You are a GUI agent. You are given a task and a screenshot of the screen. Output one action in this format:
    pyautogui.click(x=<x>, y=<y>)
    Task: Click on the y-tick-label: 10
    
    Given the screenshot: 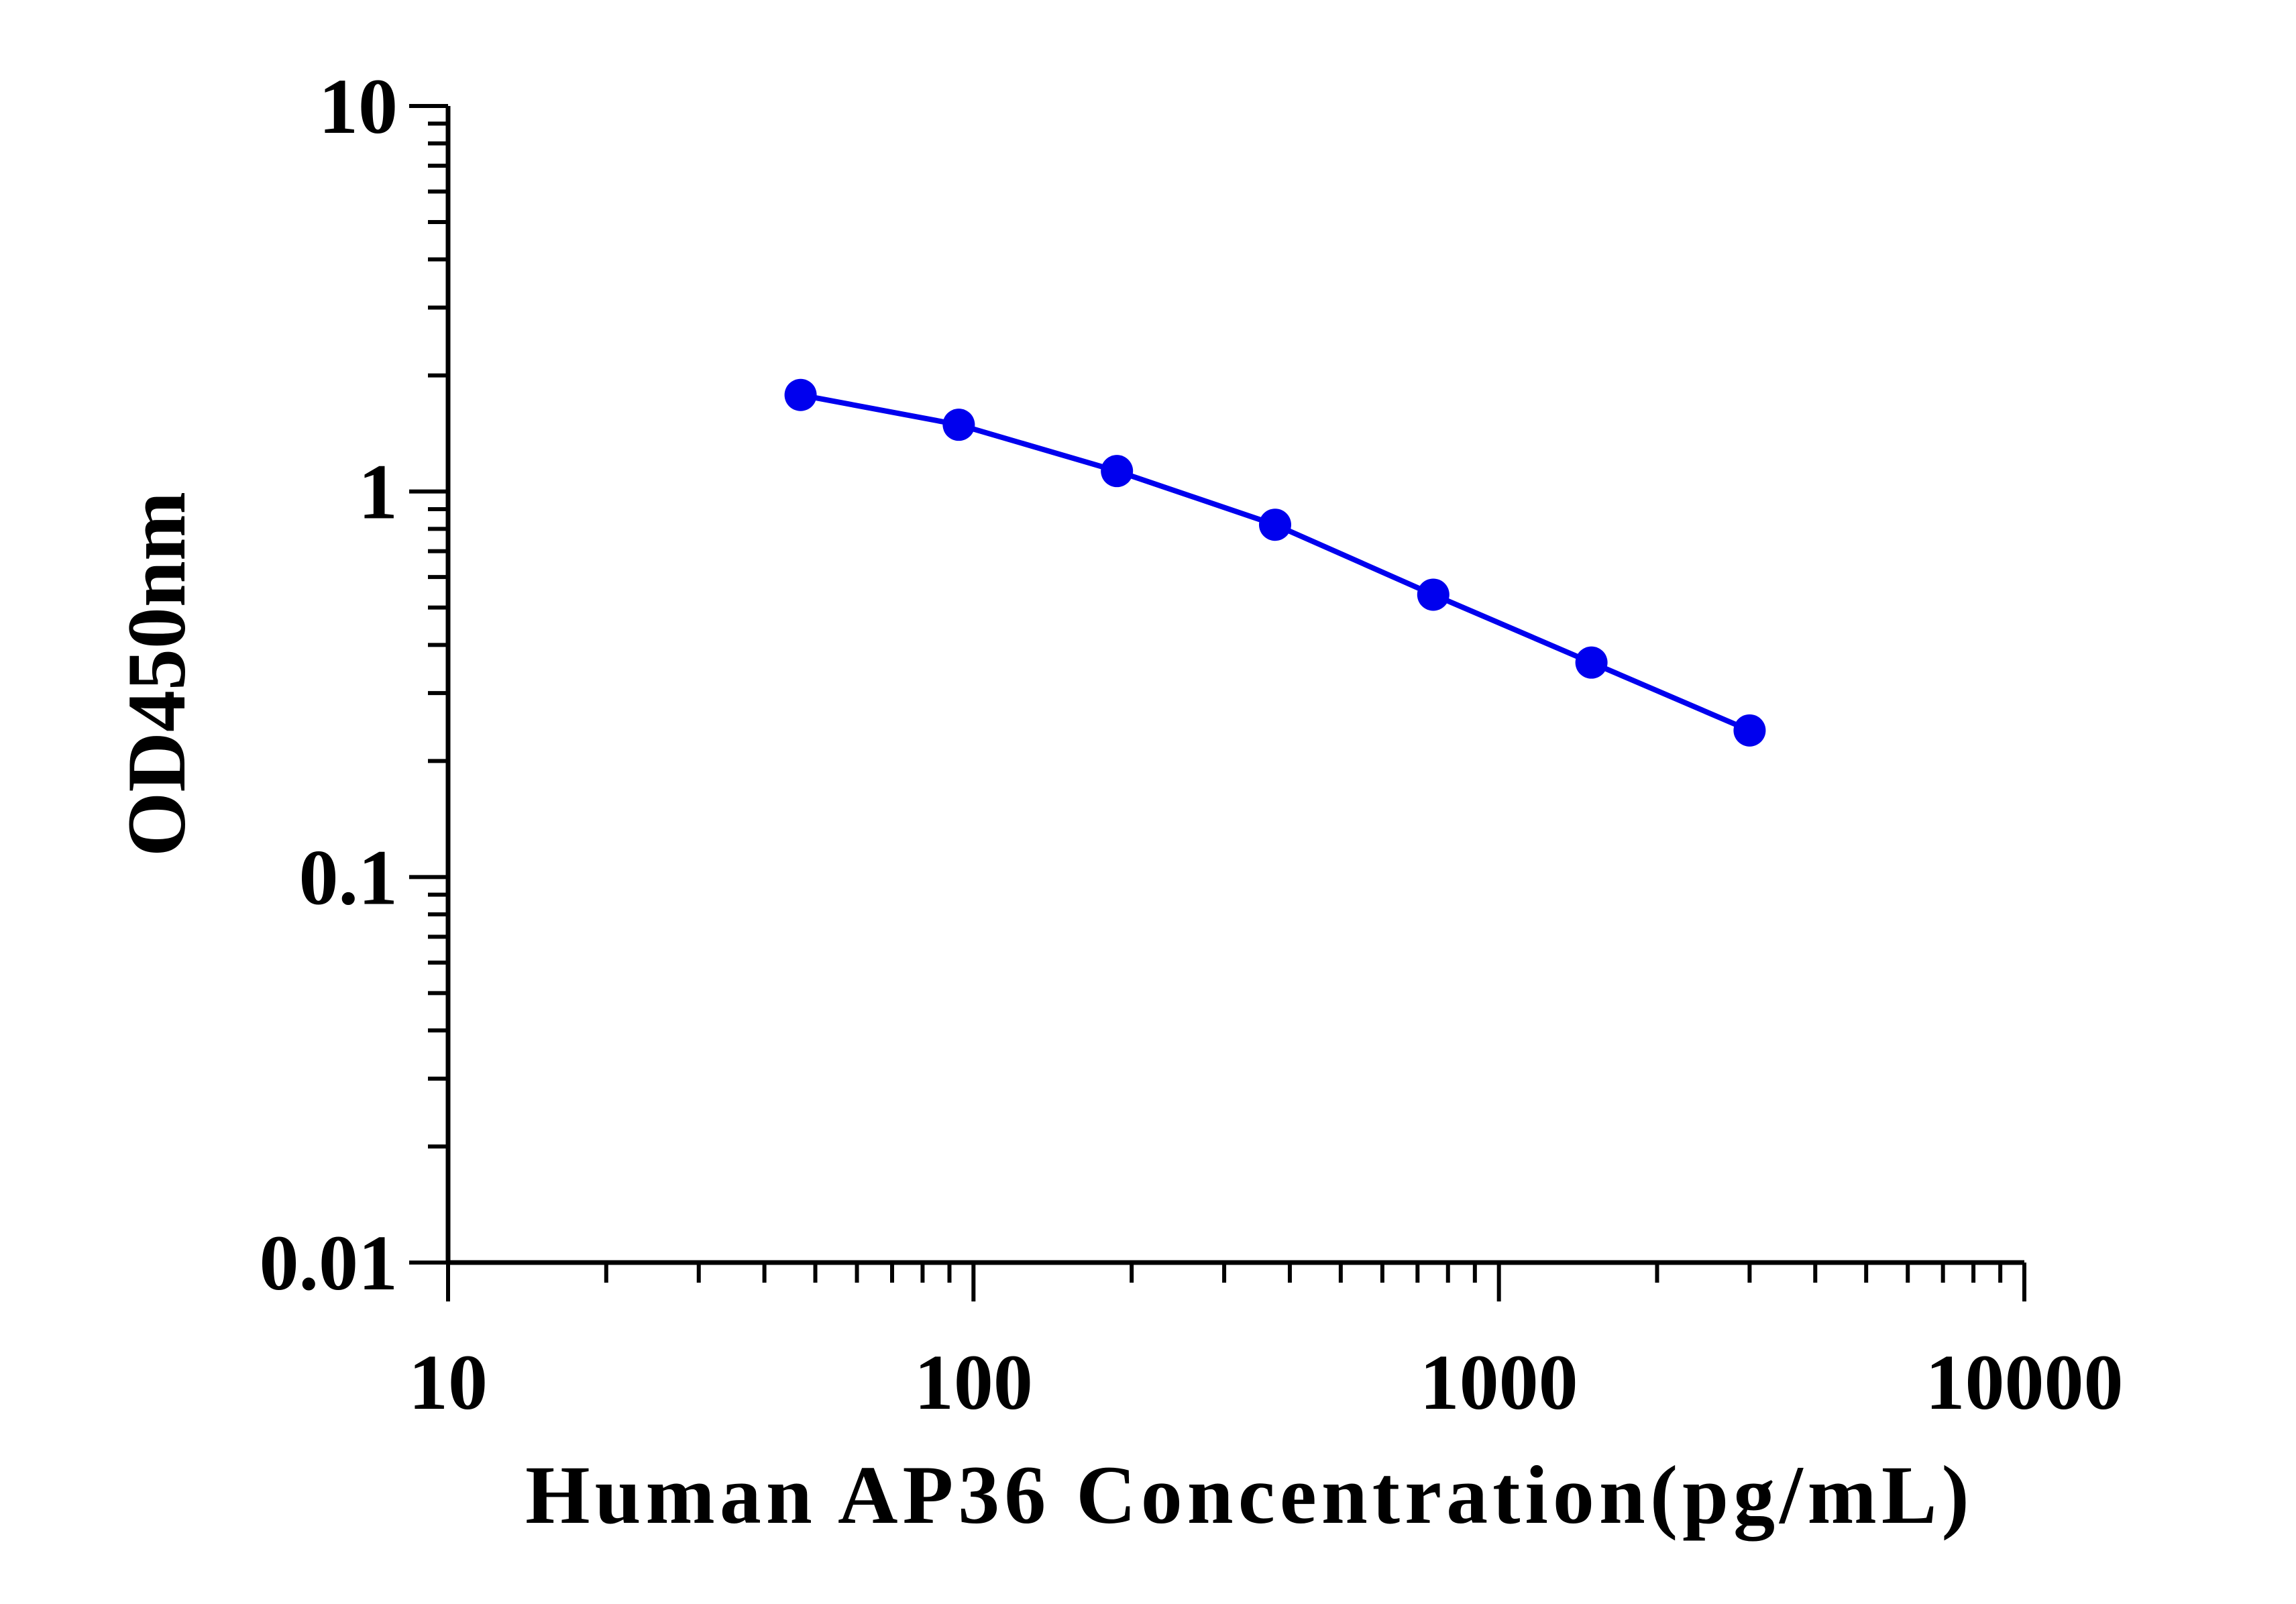 What is the action you would take?
    pyautogui.click(x=359, y=106)
    